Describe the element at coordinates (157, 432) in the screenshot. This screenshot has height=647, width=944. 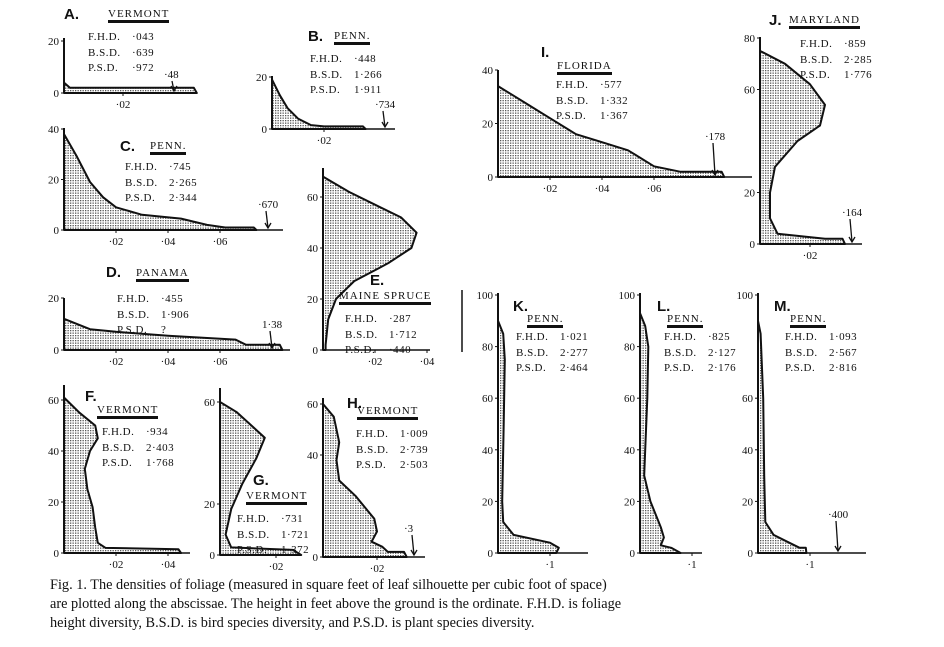
I see `stat-value: ·934` at that location.